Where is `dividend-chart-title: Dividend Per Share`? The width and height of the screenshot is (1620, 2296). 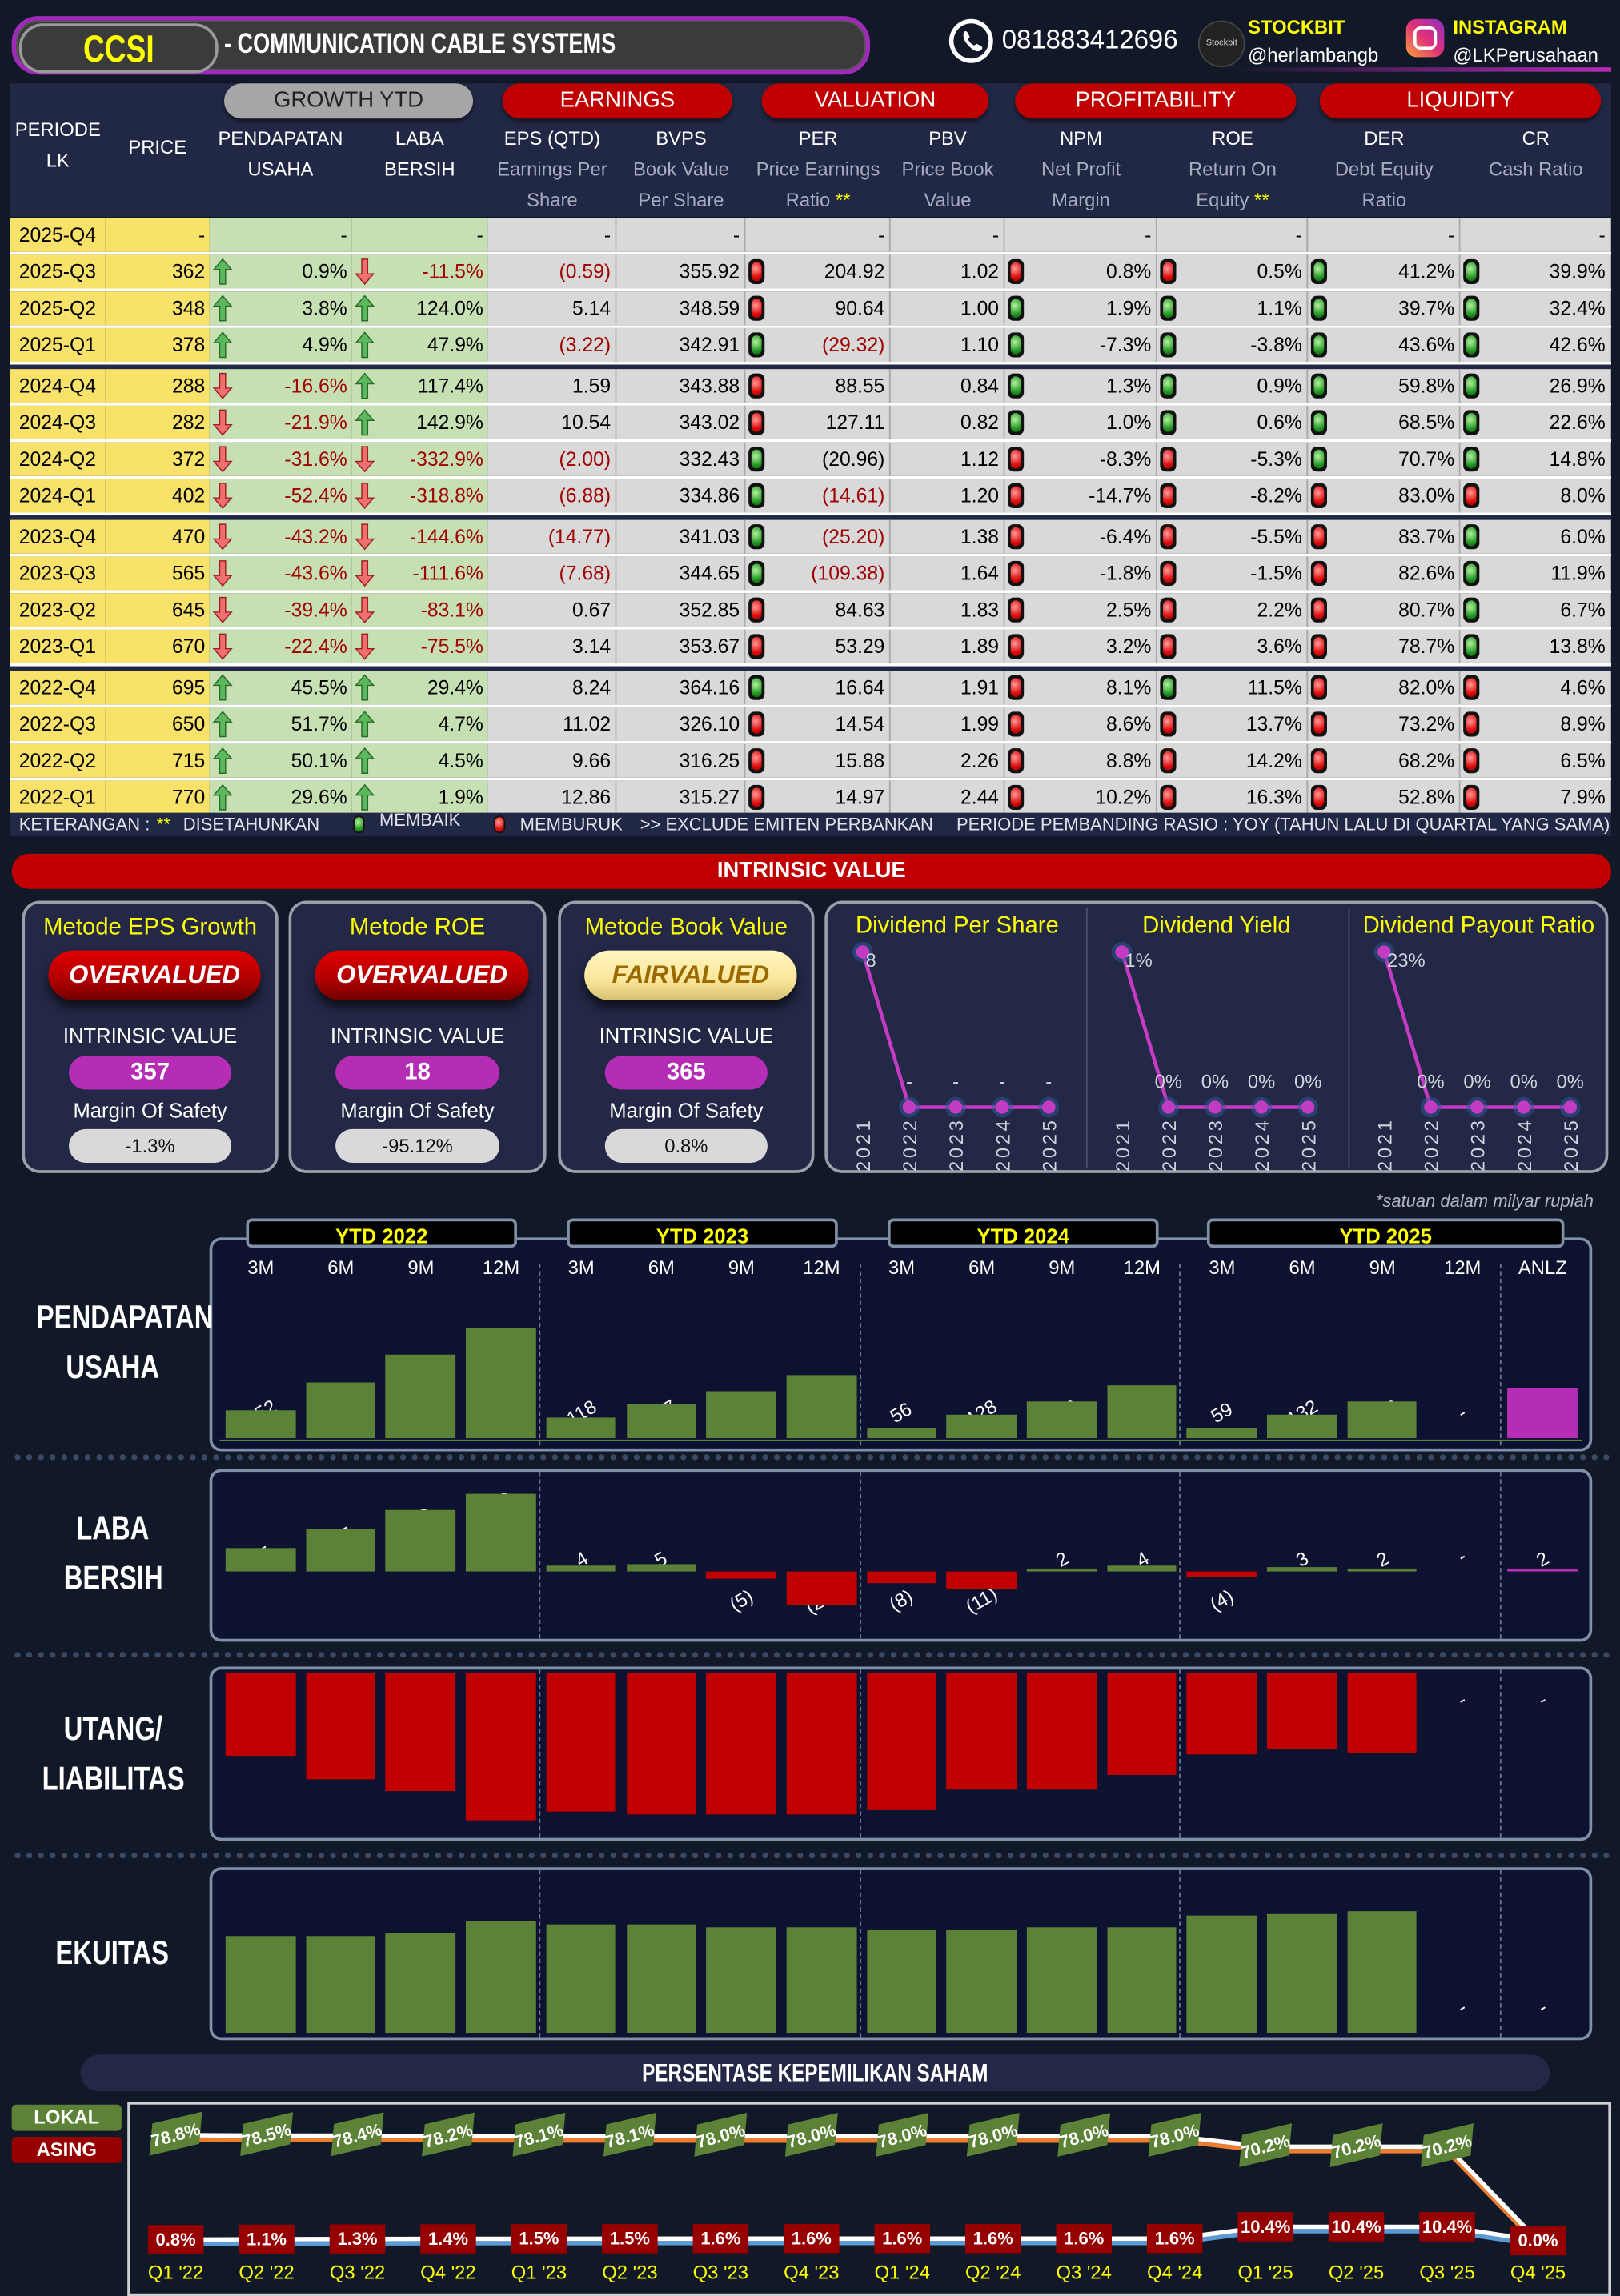
dividend-chart-title: Dividend Per Share is located at coordinates (957, 925).